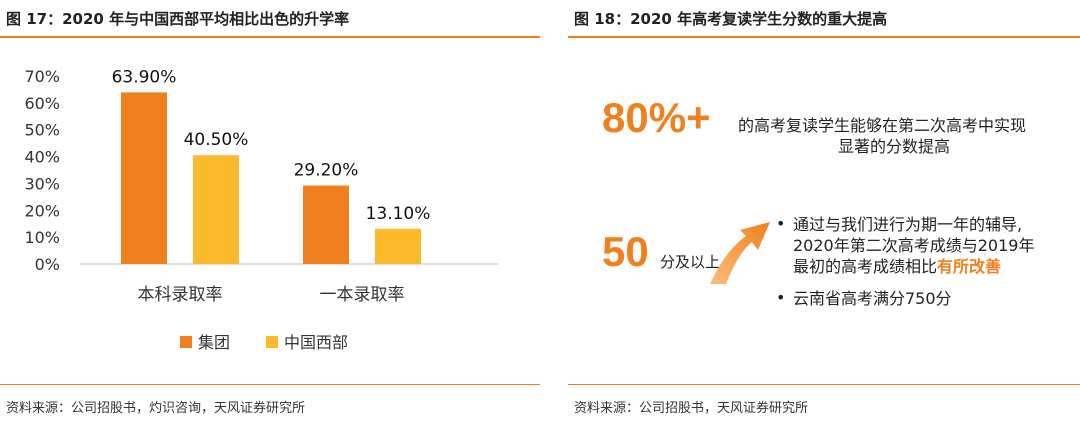 This screenshot has height=422, width=1080. I want to click on stat-50-points-value: 50, so click(625, 251).